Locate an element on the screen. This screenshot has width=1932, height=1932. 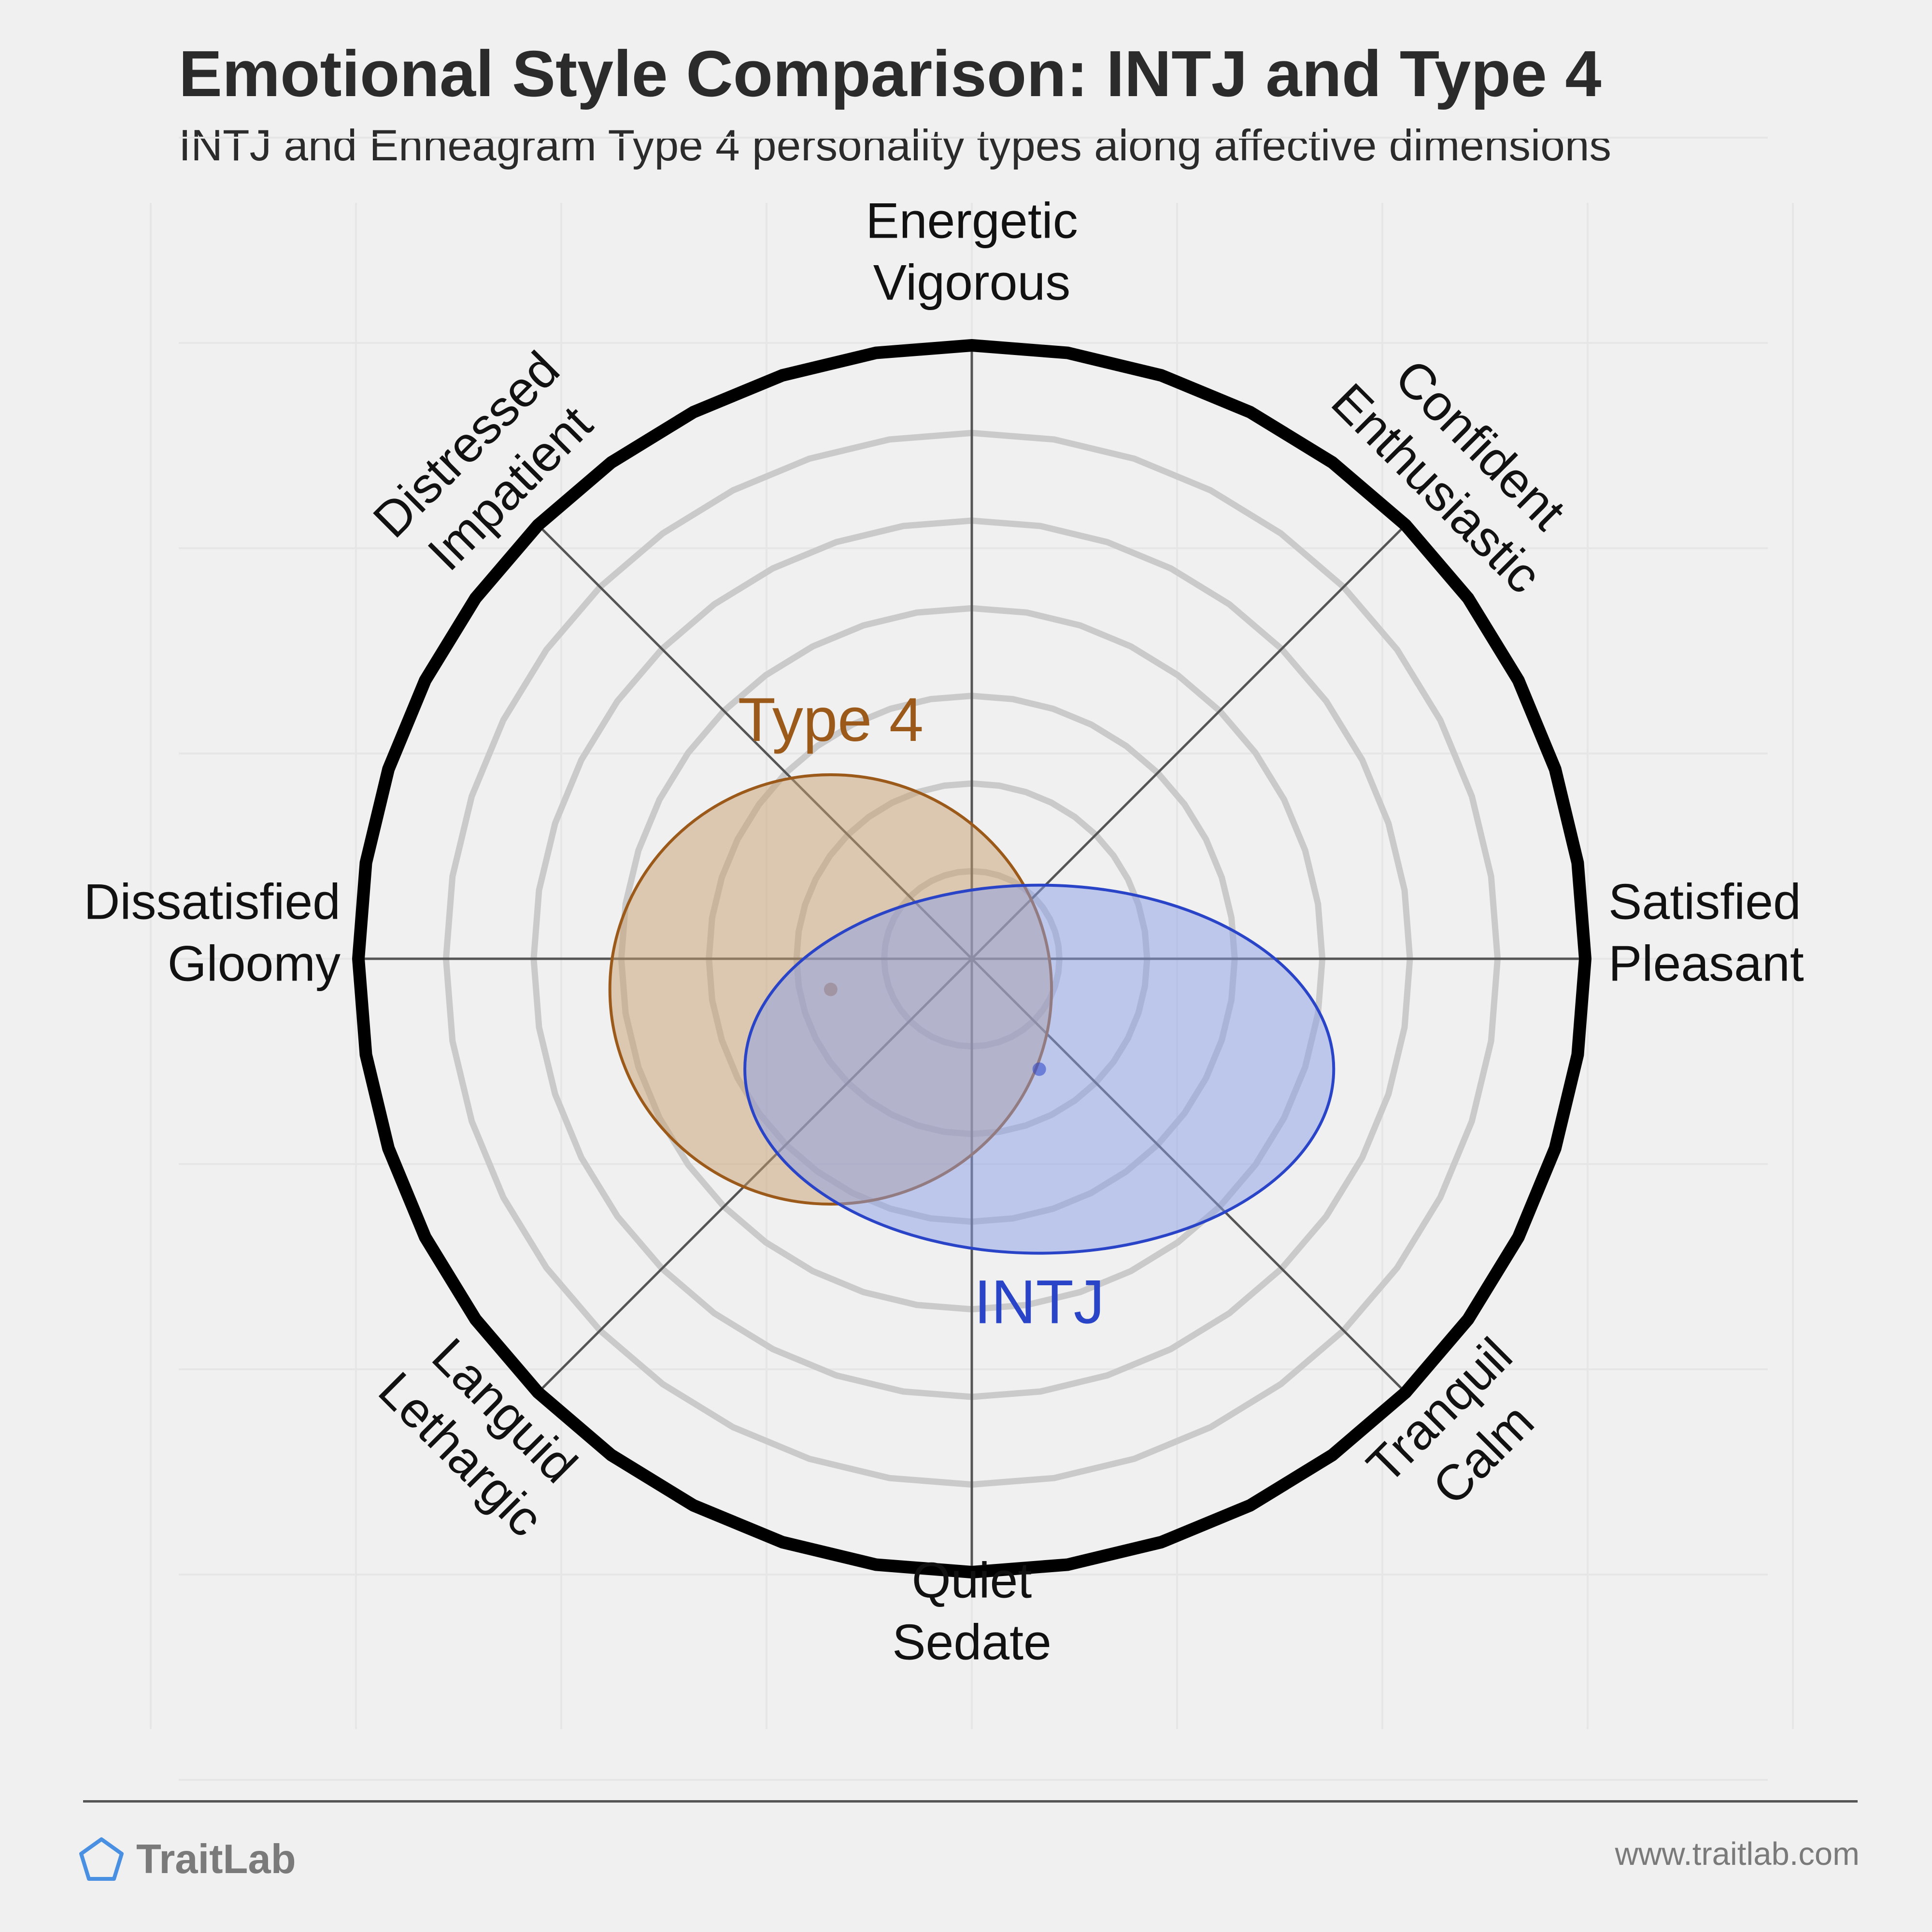
axis-label-text: Vigorous is located at coordinates (972, 283).